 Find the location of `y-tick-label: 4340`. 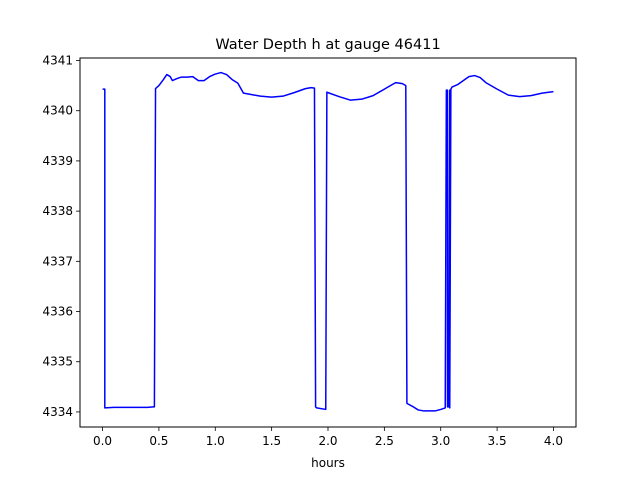

y-tick-label: 4340 is located at coordinates (57, 111).